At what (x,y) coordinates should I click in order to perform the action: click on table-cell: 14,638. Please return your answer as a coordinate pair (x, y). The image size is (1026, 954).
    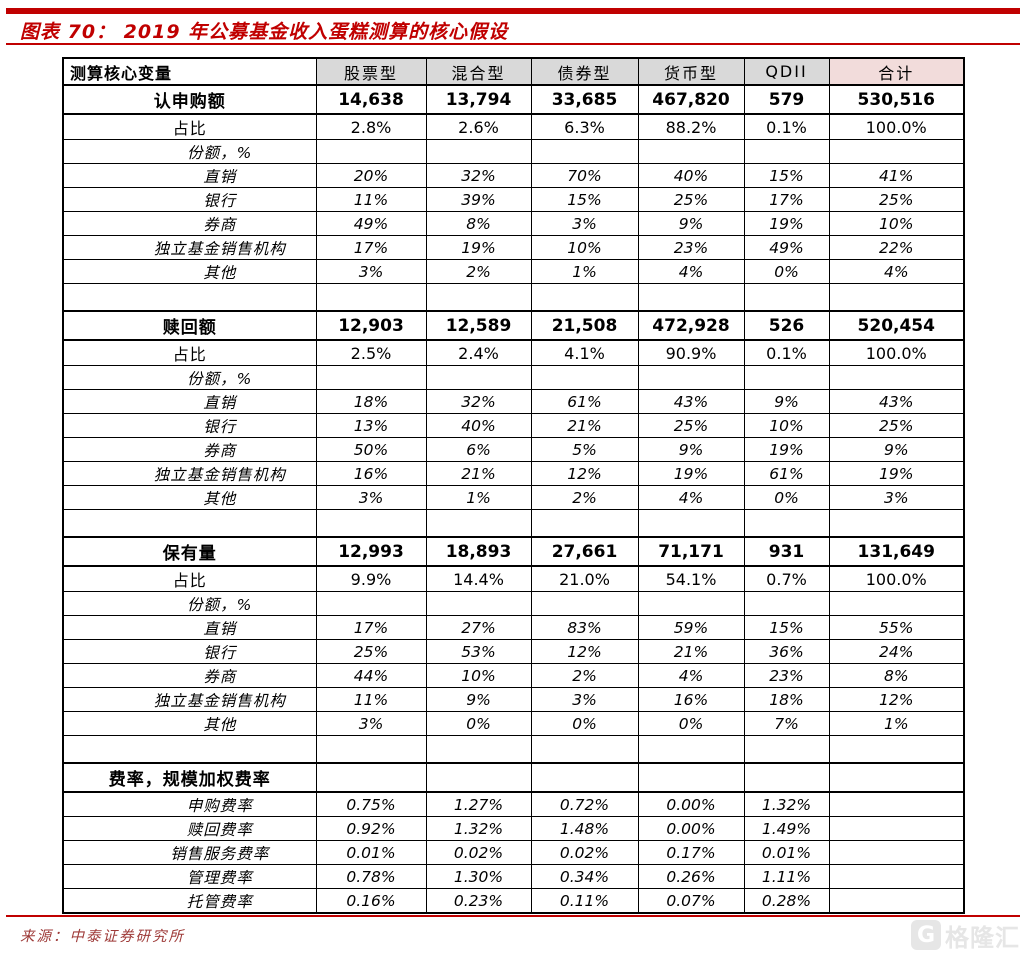
    Looking at the image, I should click on (371, 99).